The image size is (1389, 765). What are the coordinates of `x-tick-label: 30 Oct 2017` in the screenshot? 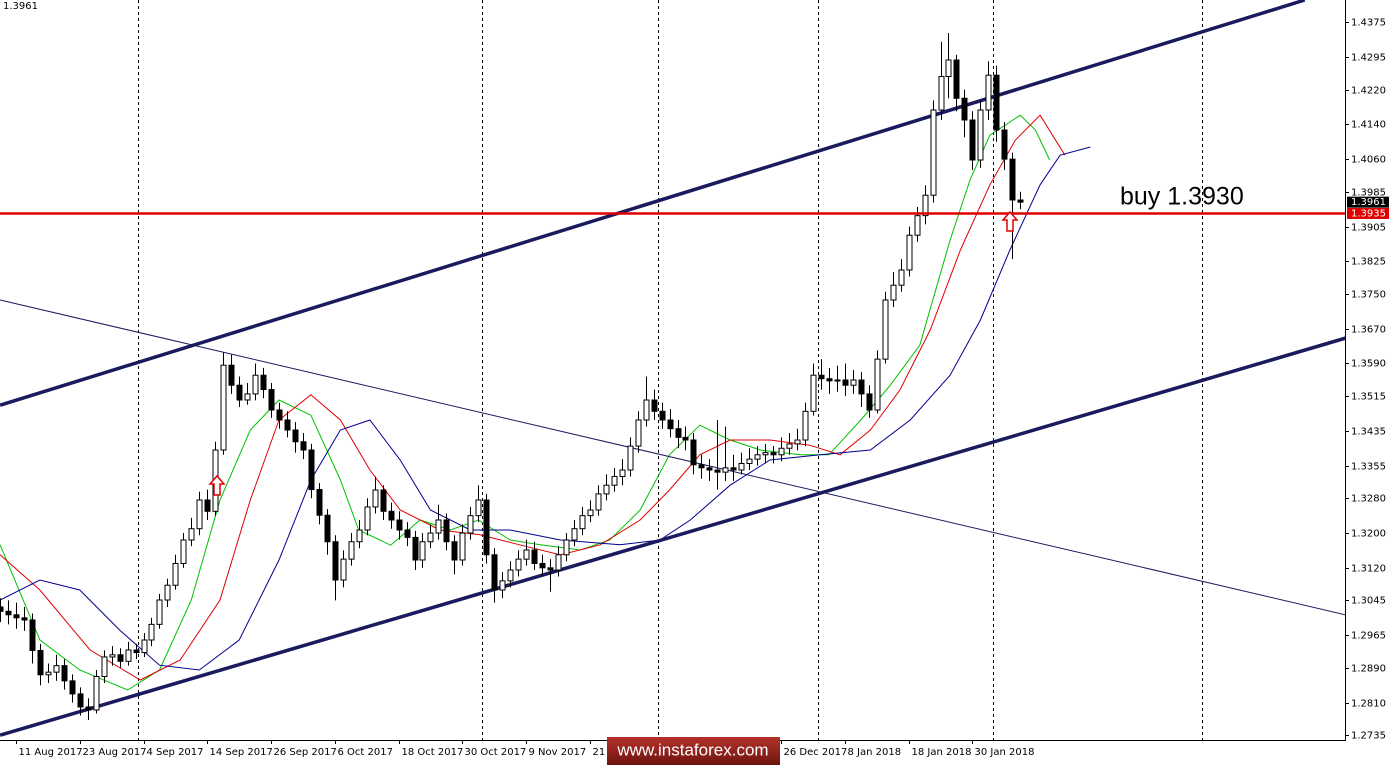 It's located at (496, 752).